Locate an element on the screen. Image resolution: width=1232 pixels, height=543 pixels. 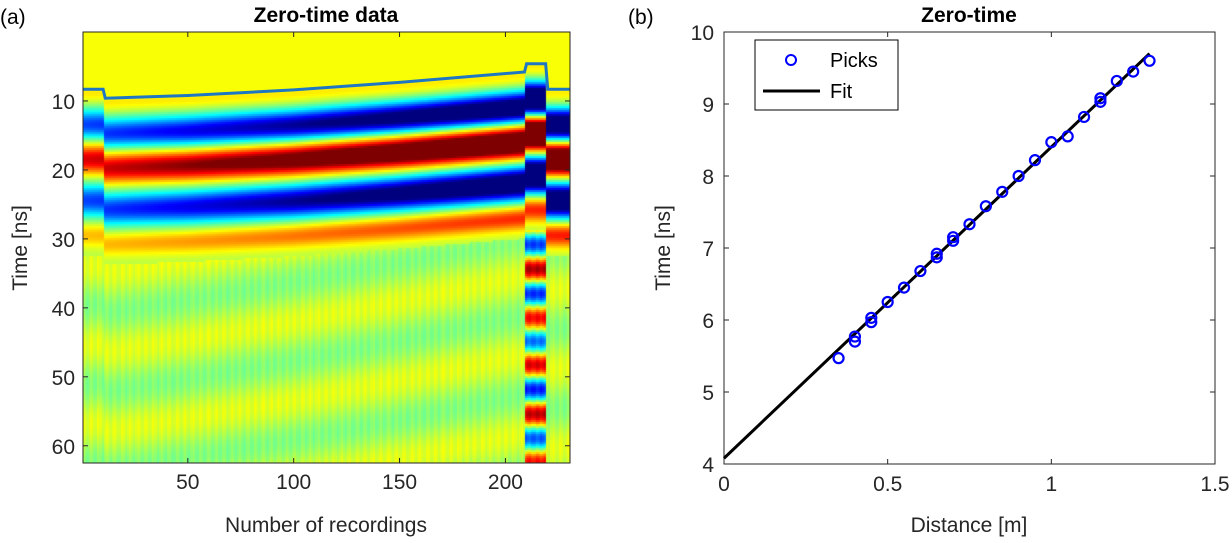
x-tick-label: 0.5 is located at coordinates (887, 484).